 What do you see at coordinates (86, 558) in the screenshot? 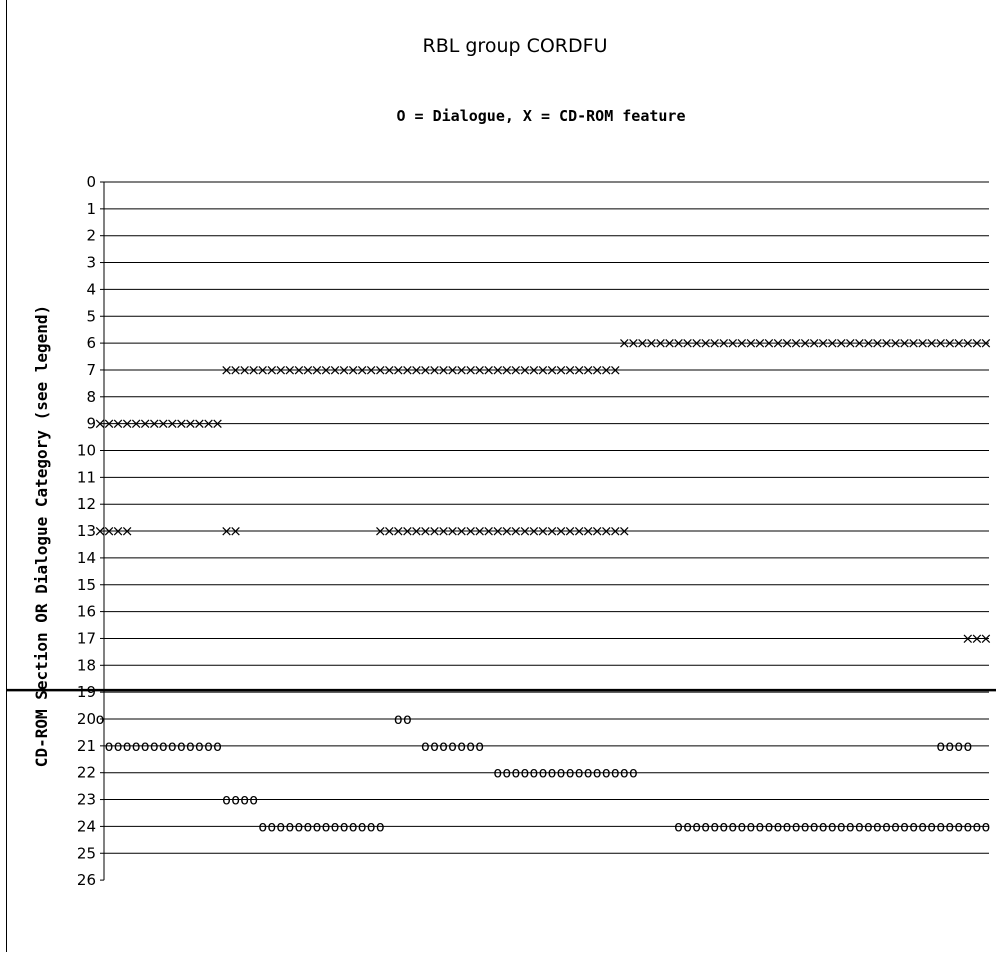
I see `y-tick-label: 14` at bounding box center [86, 558].